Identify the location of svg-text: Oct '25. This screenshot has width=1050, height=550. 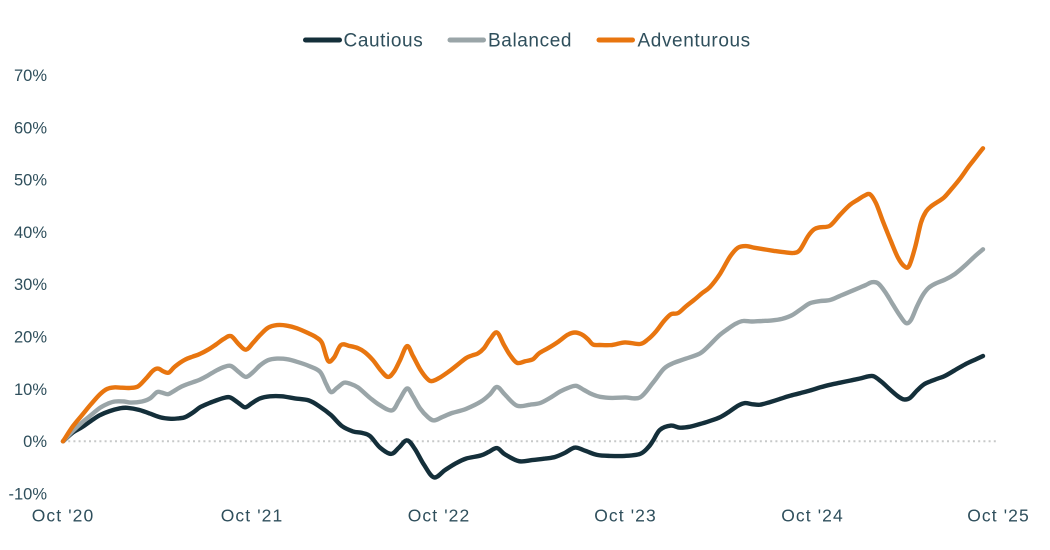
(998, 516).